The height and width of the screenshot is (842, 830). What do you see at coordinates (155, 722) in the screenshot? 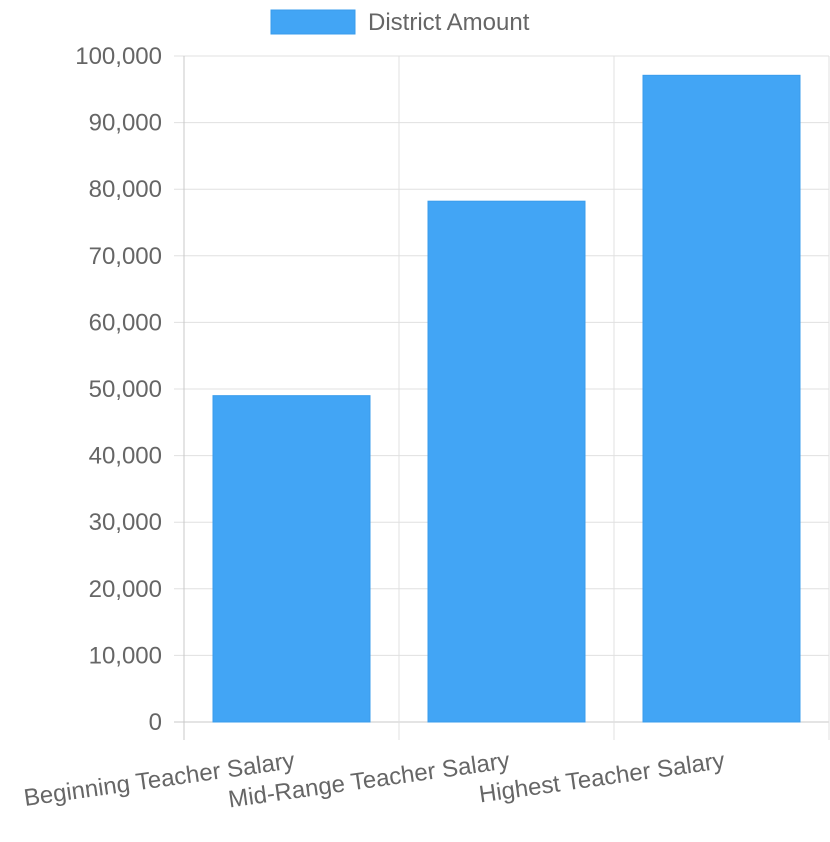
I see `y-tick-label: 0` at bounding box center [155, 722].